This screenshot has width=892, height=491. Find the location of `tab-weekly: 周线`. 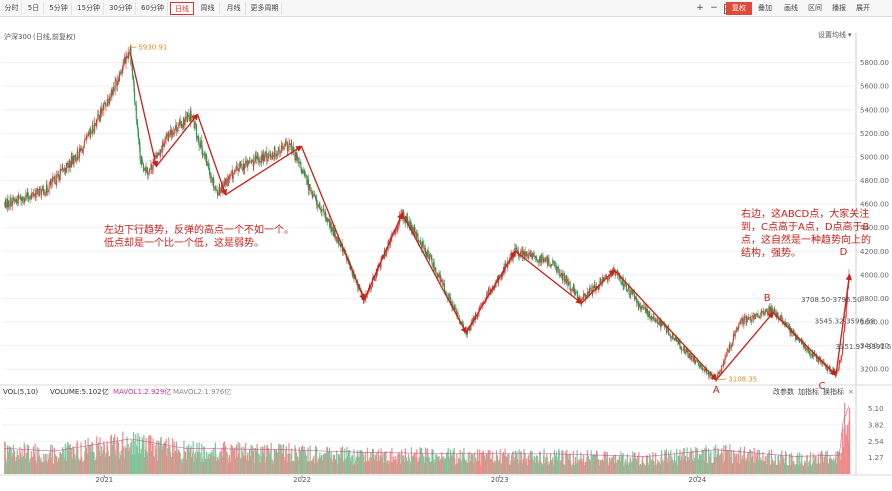

tab-weekly: 周线 is located at coordinates (208, 8).